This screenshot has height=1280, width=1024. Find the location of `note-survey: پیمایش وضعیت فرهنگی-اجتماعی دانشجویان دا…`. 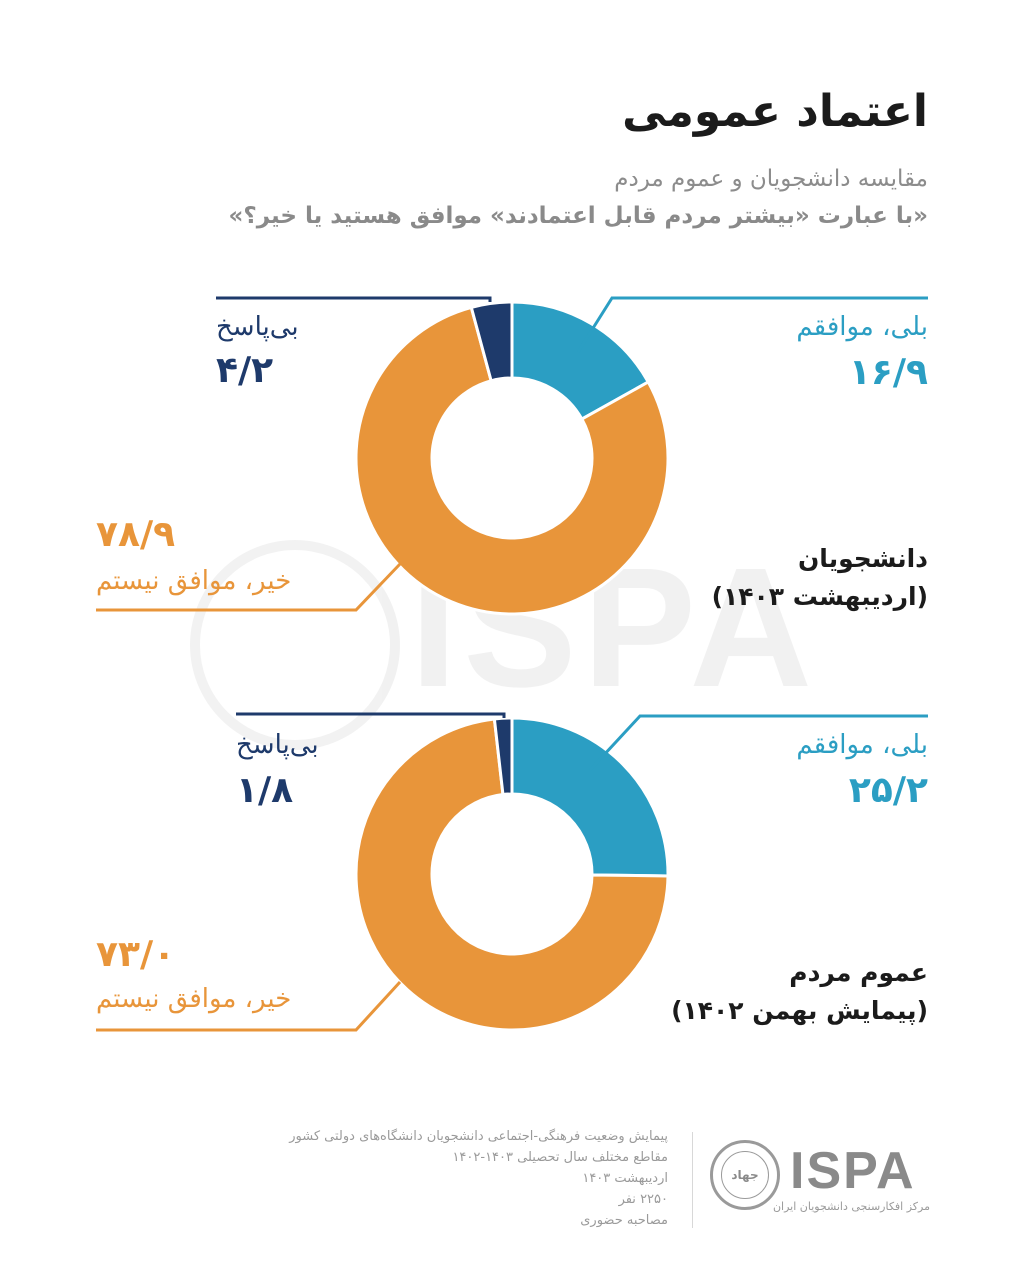

note-survey: پیمایش وضعیت فرهنگی-اجتماعی دانشجویان دا… is located at coordinates (478, 1136).